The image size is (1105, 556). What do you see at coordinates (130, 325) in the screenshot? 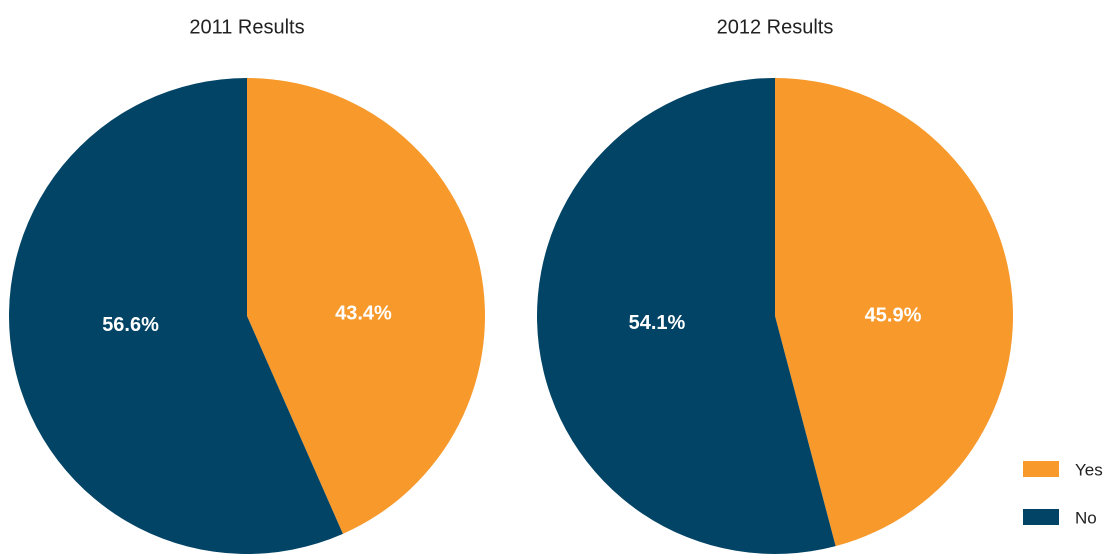
I see `data-label: 56.6%` at bounding box center [130, 325].